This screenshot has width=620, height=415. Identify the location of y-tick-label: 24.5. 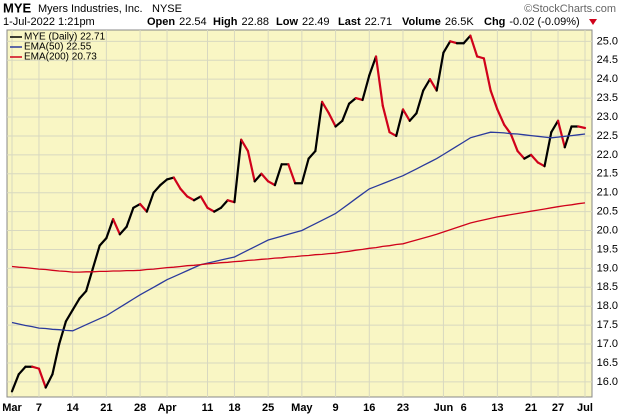
(607, 60).